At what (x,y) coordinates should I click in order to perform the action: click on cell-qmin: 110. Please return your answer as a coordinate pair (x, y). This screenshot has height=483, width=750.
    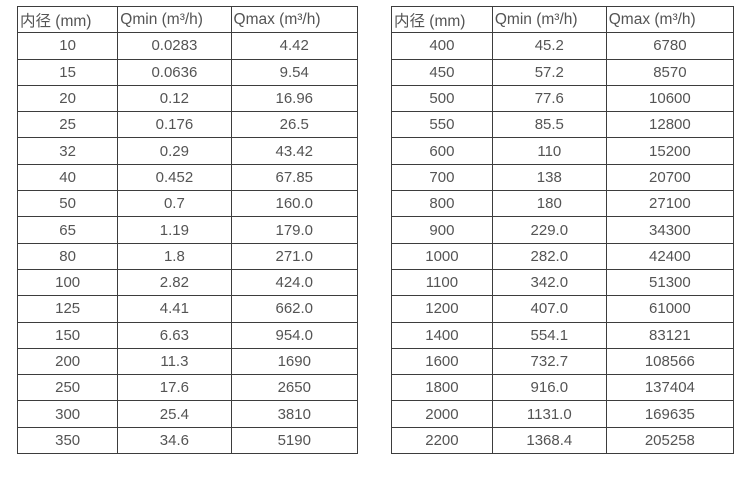
    Looking at the image, I should click on (549, 151).